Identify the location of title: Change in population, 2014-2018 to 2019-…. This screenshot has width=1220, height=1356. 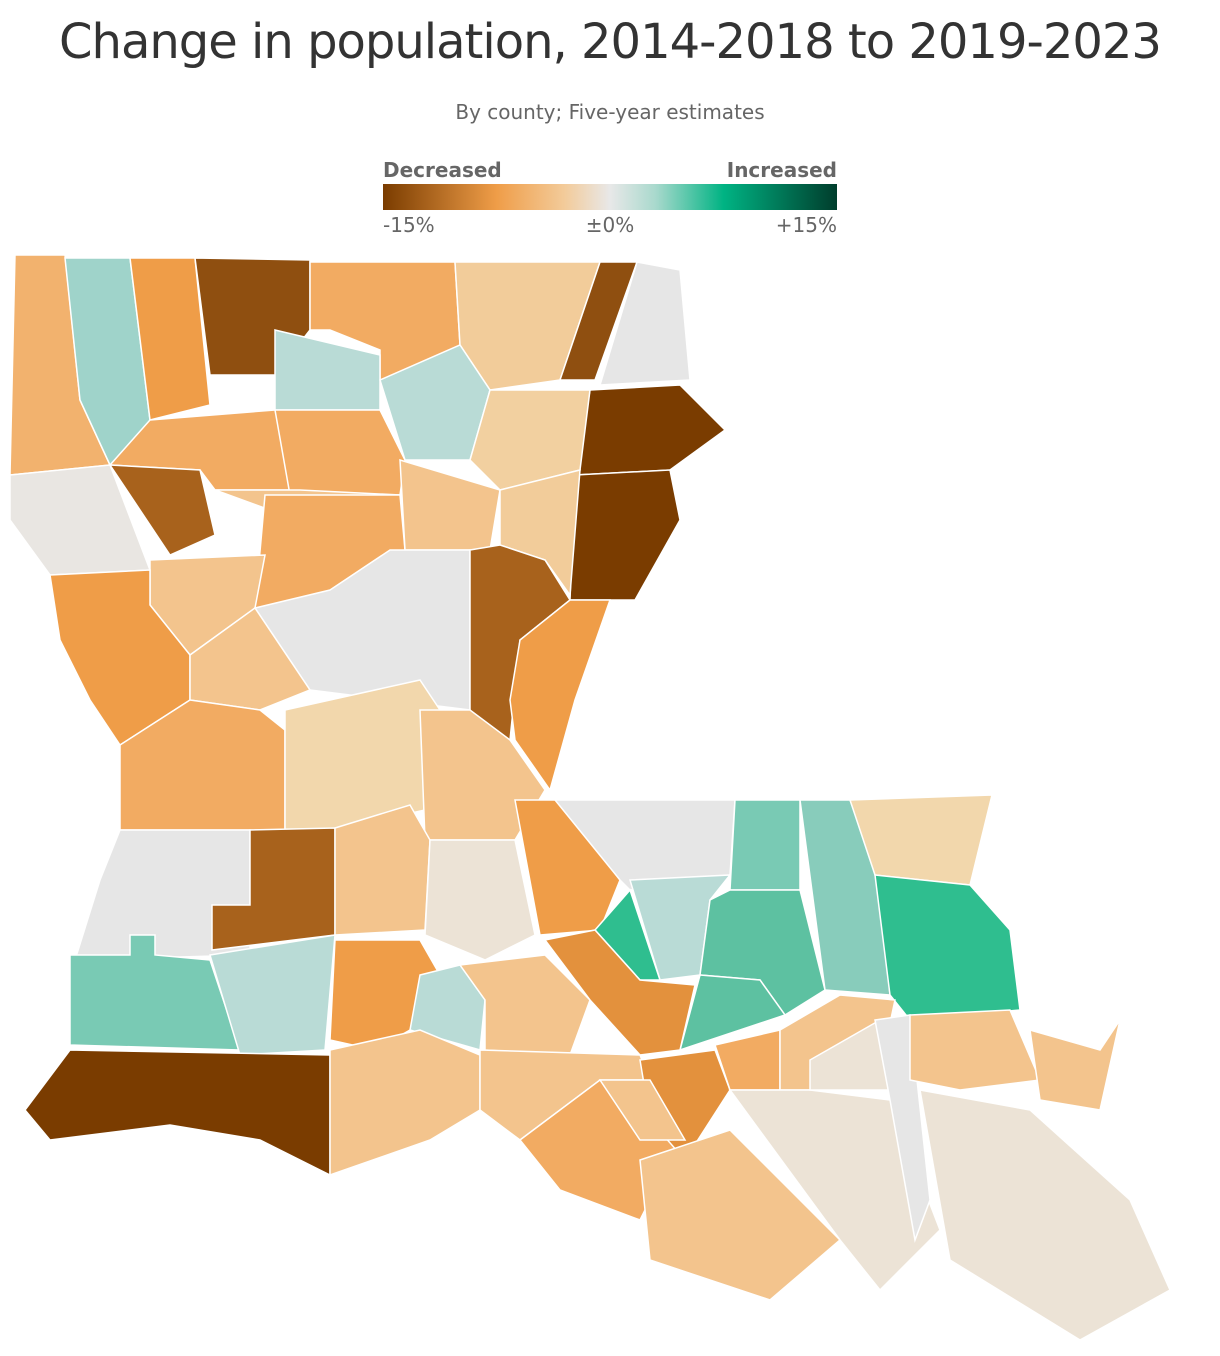
(610, 42).